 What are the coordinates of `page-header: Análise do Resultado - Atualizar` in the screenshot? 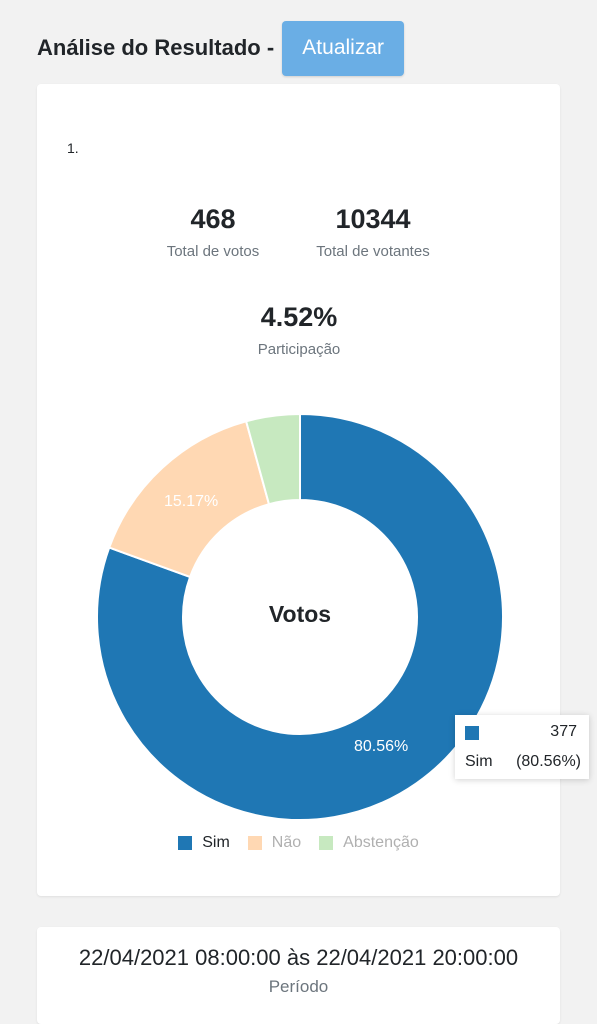 It's located at (221, 48).